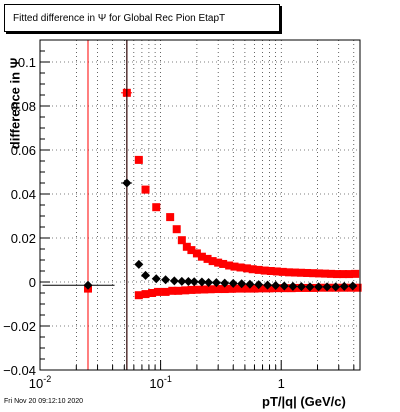  I want to click on x-tick-label-exponent: -1, so click(168, 379).